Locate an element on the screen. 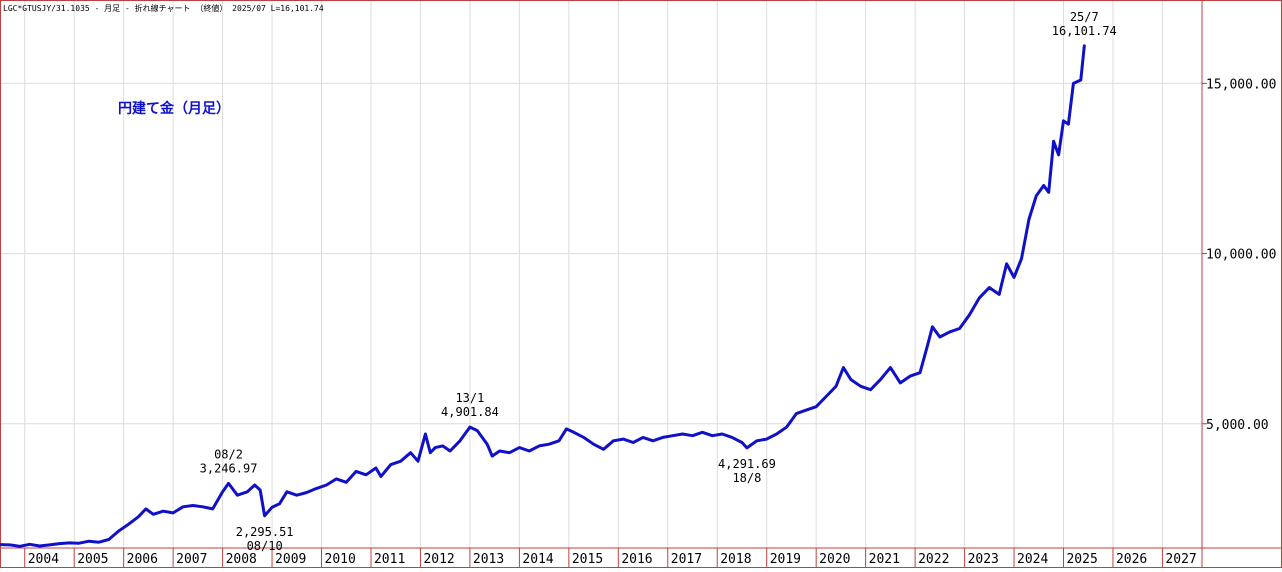 Image resolution: width=1282 pixels, height=572 pixels. x-tick-label: 2018 is located at coordinates (735, 559).